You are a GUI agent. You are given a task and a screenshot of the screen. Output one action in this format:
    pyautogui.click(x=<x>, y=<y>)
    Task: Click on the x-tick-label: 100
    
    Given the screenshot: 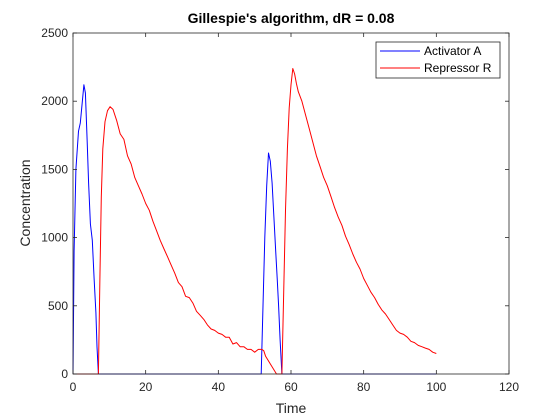 What is the action you would take?
    pyautogui.click(x=436, y=387)
    